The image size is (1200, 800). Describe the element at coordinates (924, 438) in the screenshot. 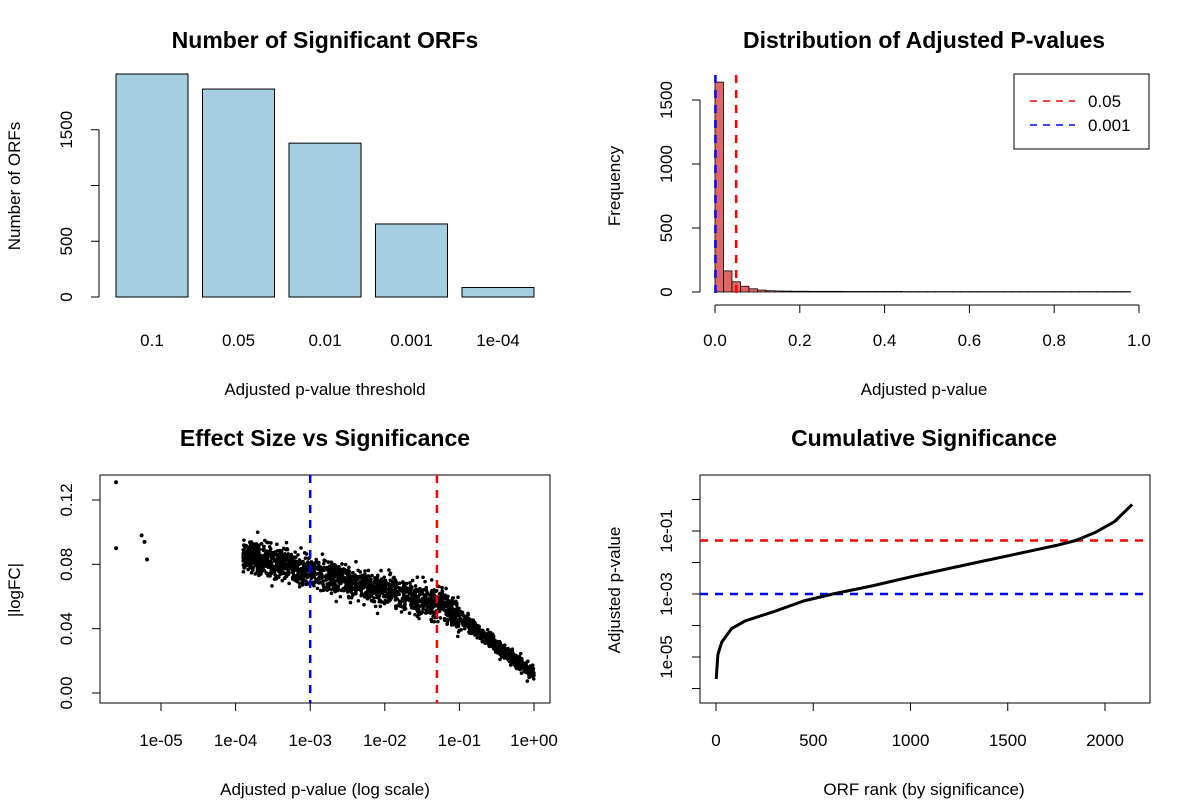

I see `panel4-title: Cumulative Significance` at that location.